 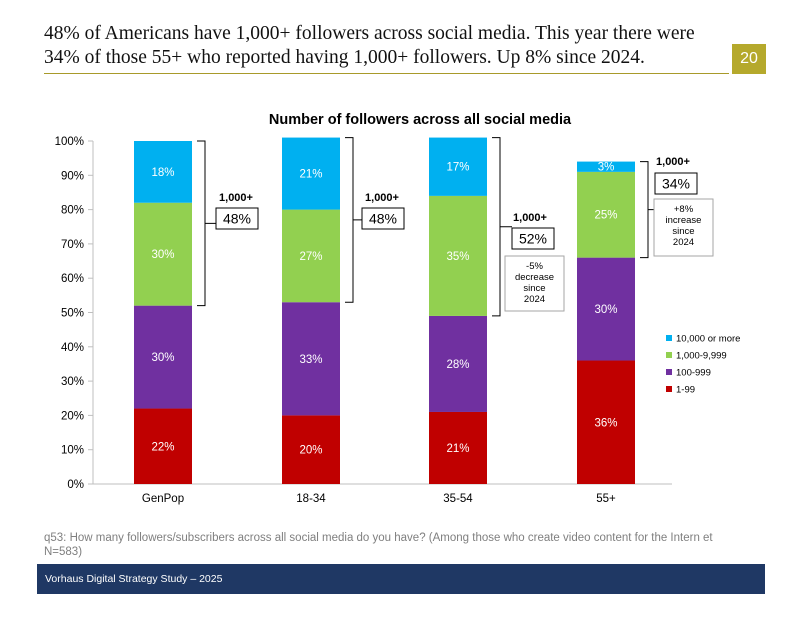 What do you see at coordinates (606, 499) in the screenshot?
I see `x-tick-label: 55+` at bounding box center [606, 499].